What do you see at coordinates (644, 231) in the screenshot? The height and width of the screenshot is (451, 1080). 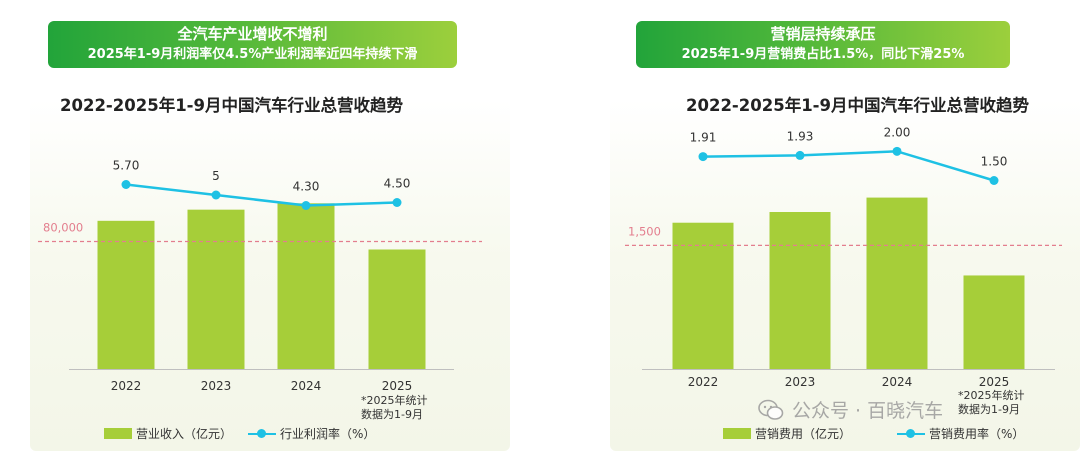 I see `reference-line-label: 1,500` at bounding box center [644, 231].